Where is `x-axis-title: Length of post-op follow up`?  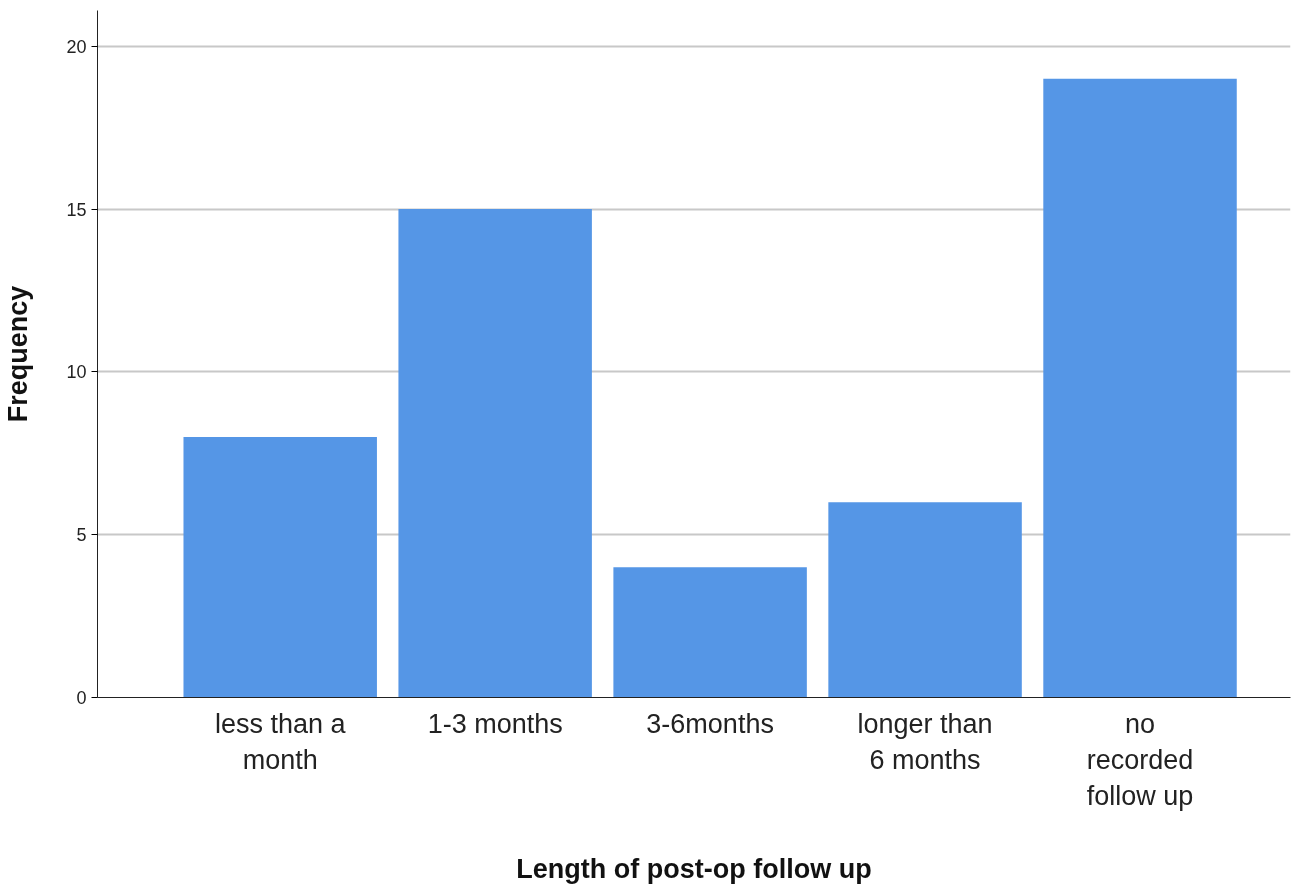 x-axis-title: Length of post-op follow up is located at coordinates (694, 868).